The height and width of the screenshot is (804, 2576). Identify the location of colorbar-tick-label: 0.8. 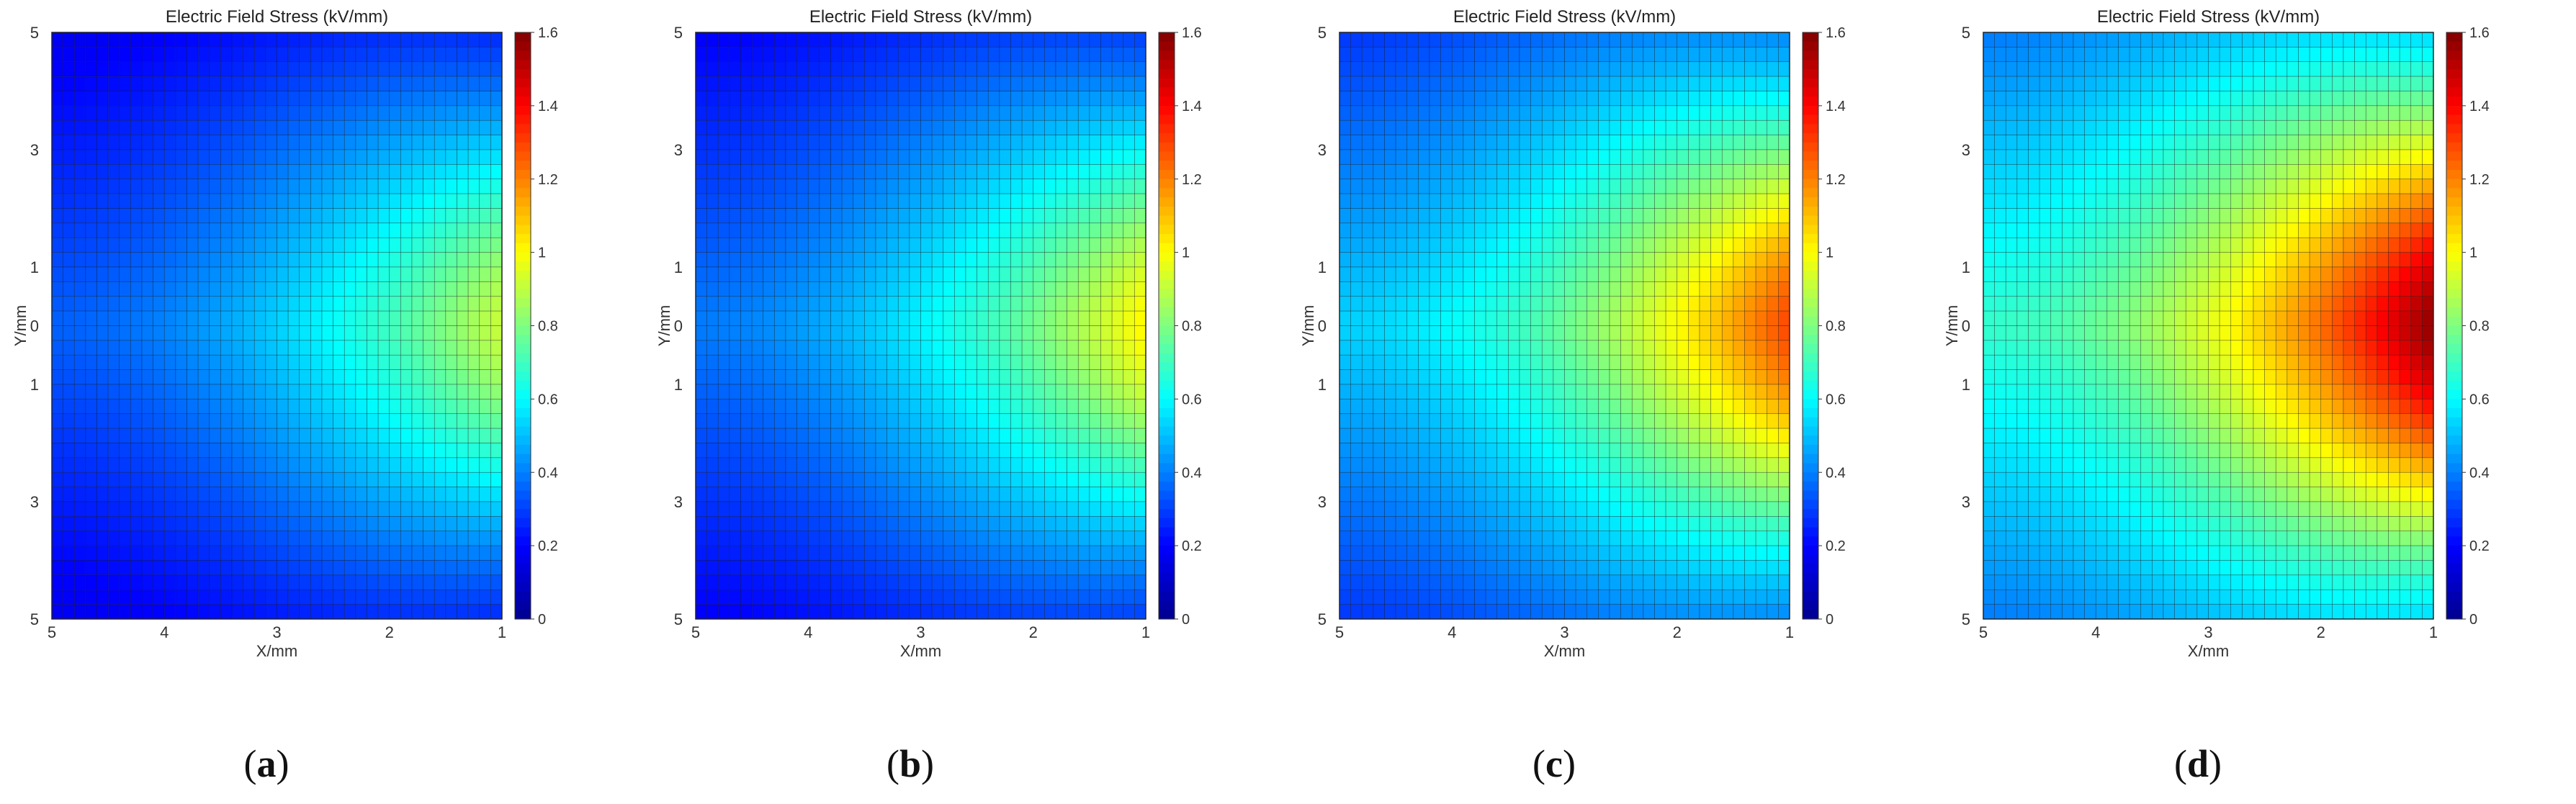
(548, 327).